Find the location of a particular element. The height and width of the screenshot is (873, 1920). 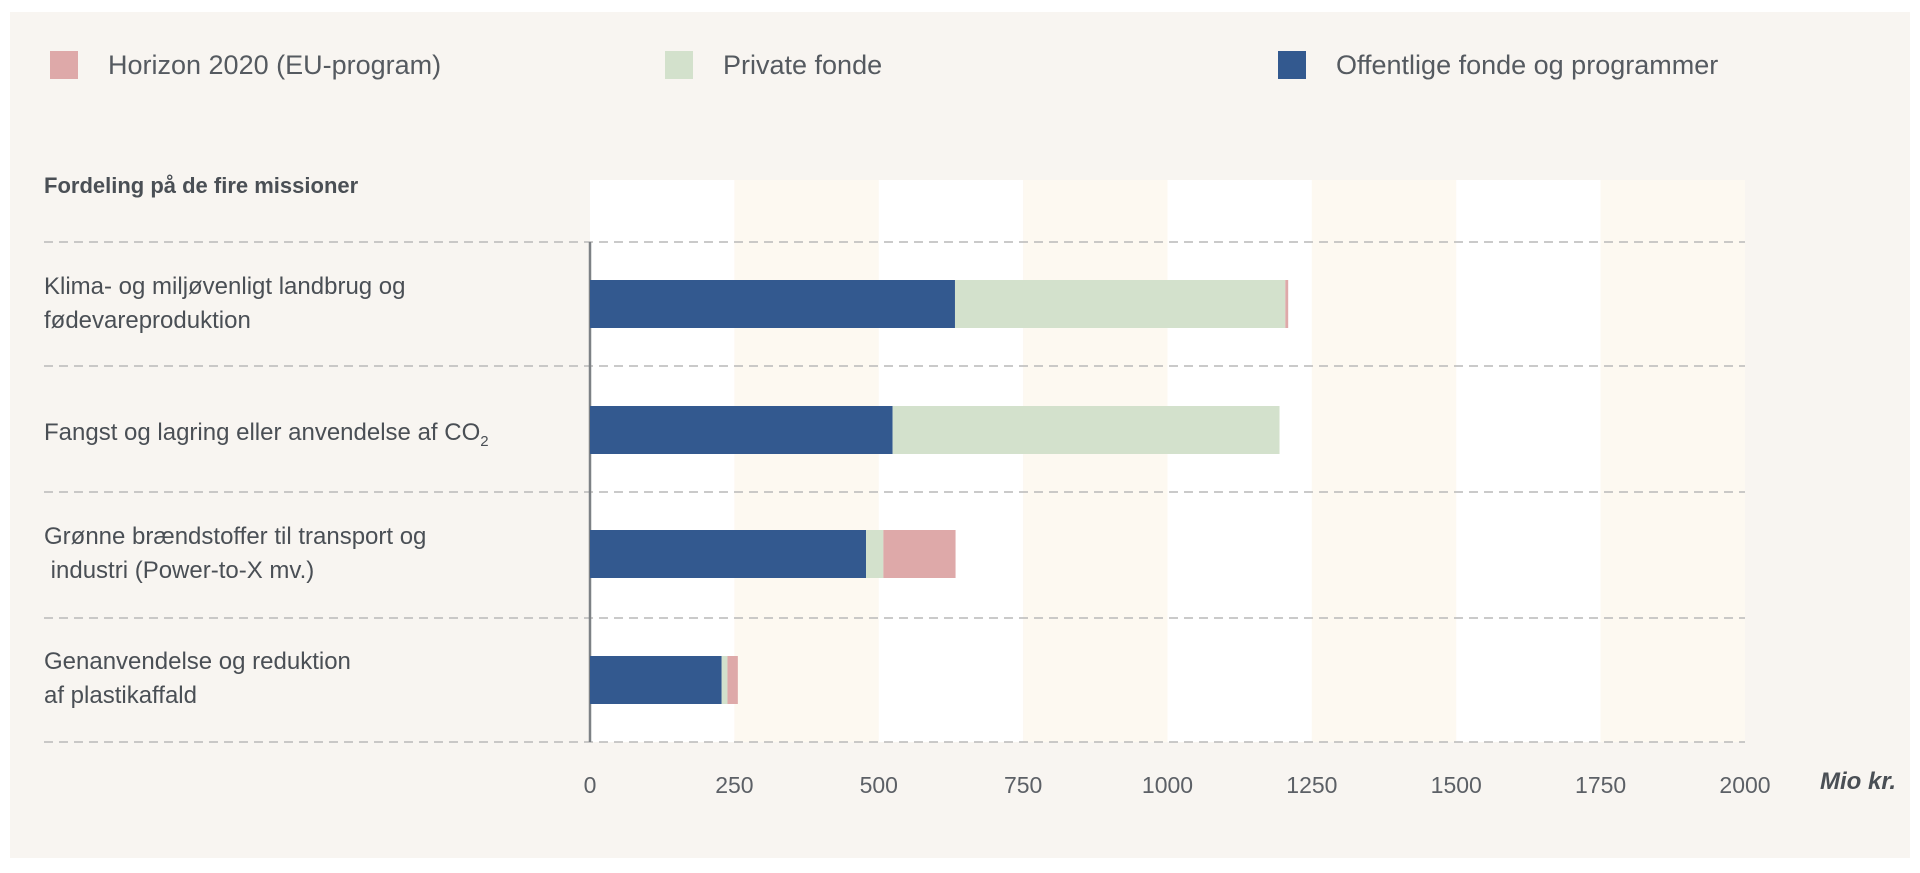

legend-swatch-public is located at coordinates (1292, 65).